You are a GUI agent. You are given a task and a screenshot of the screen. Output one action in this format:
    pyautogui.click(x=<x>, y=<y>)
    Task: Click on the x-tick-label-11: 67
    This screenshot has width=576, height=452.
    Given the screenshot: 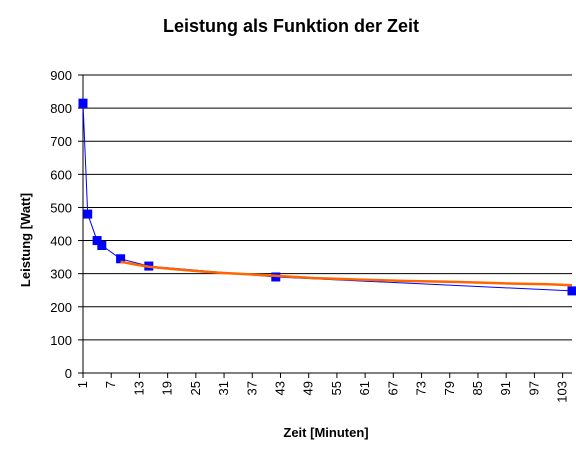 What is the action you would take?
    pyautogui.click(x=392, y=388)
    